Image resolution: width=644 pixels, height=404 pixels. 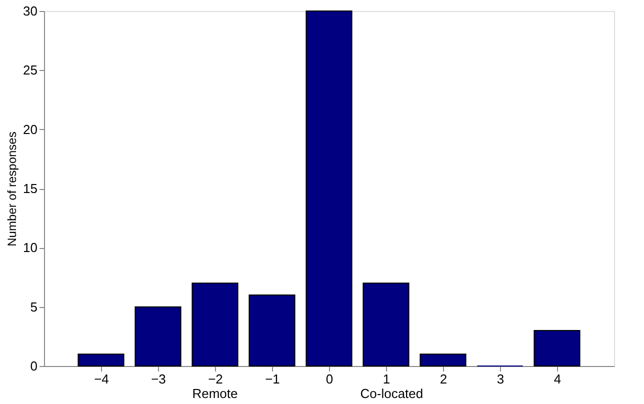 I want to click on y-tick-label: 30, so click(x=30, y=11).